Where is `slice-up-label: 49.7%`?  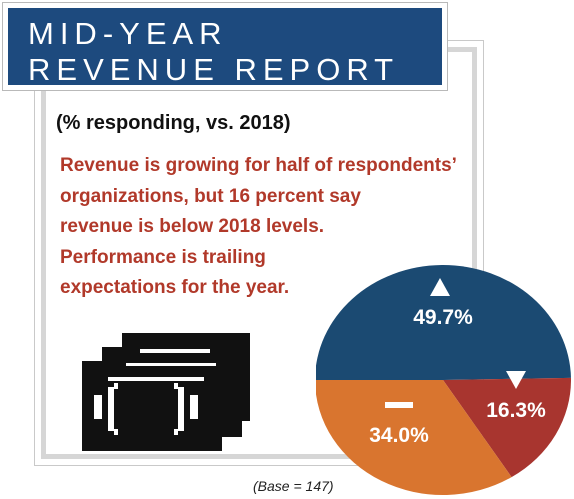 slice-up-label: 49.7% is located at coordinates (443, 317).